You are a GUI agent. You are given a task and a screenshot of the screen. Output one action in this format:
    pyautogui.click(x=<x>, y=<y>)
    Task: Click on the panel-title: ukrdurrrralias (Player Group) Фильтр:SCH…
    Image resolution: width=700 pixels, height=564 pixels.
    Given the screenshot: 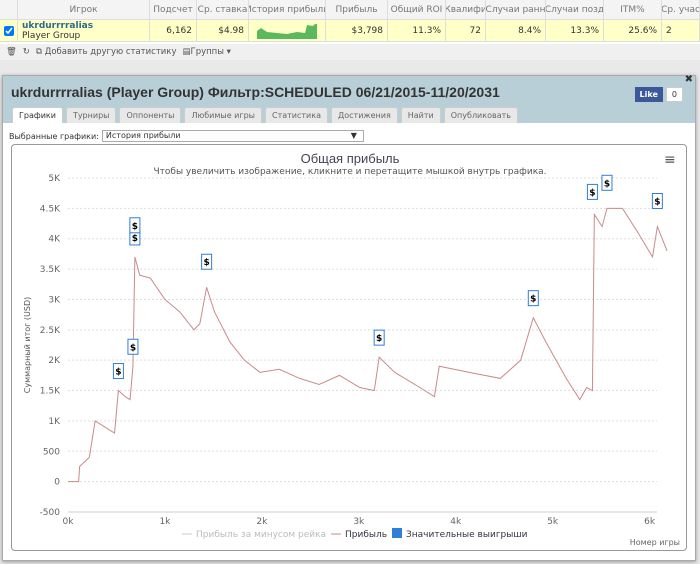 What is the action you would take?
    pyautogui.click(x=255, y=92)
    